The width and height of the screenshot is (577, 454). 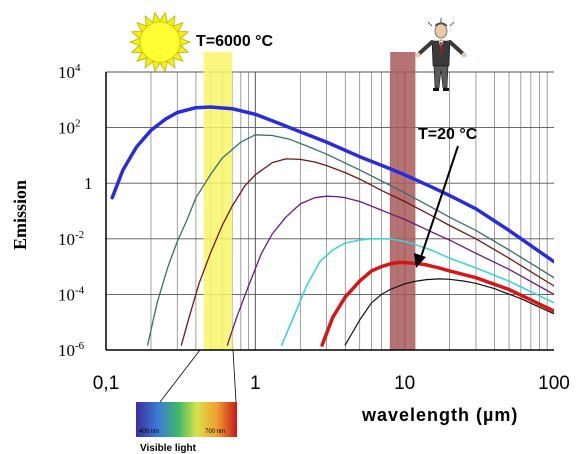 I want to click on y-tick-label: 10², so click(x=69, y=128).